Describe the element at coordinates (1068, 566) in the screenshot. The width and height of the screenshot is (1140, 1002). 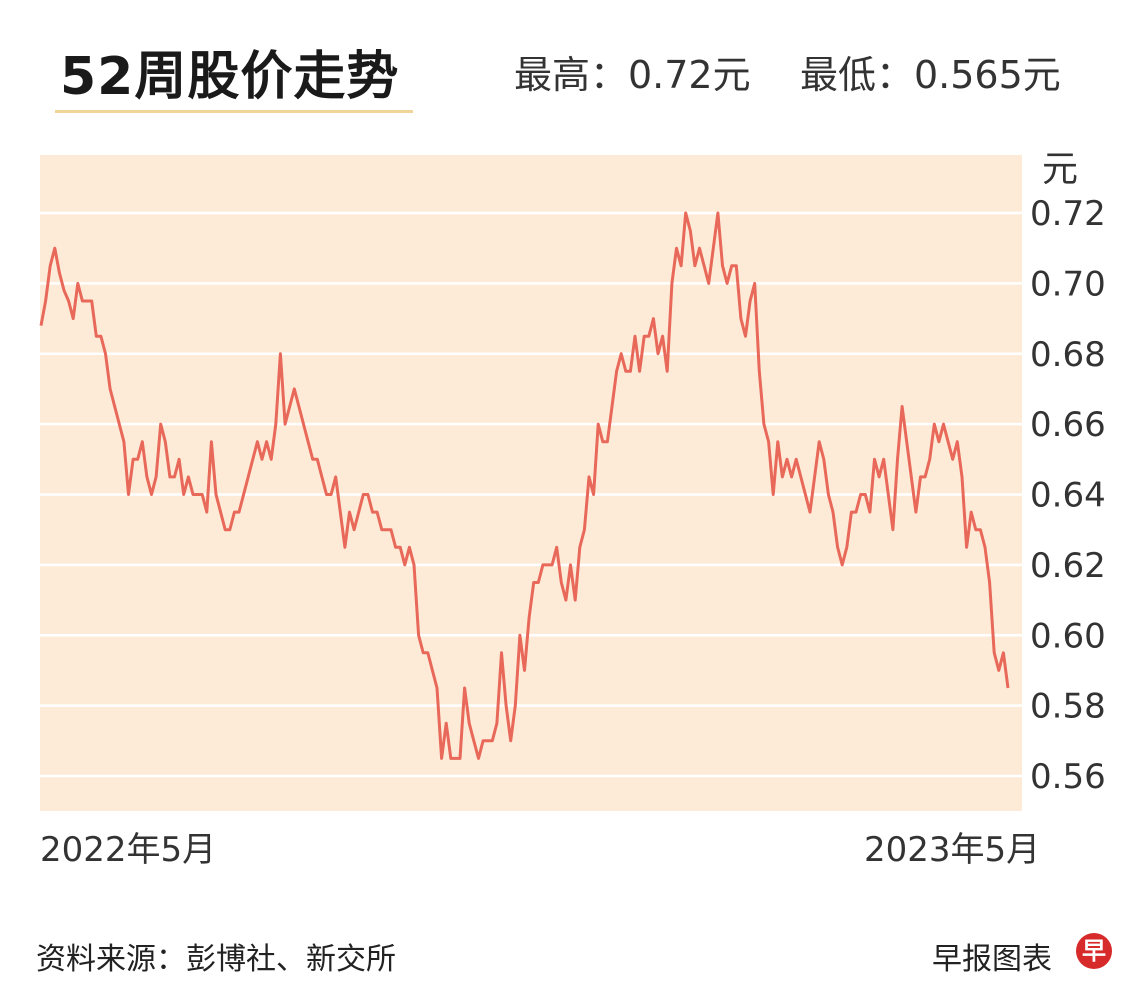
I see `y-tick-label: 0.62` at that location.